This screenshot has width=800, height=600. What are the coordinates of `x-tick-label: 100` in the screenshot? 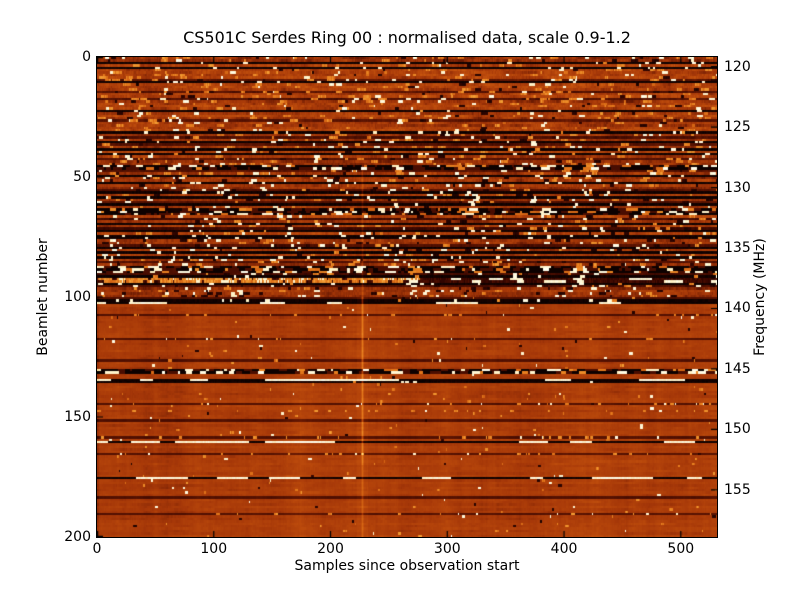 It's located at (214, 549).